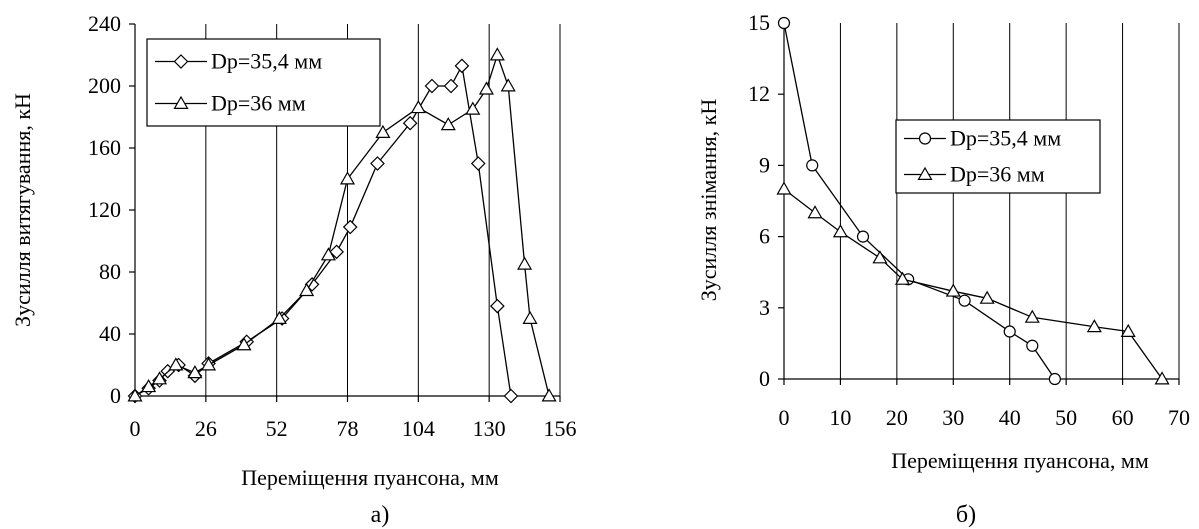 This screenshot has height=529, width=1199. I want to click on y-tick-label: 160, so click(104, 147).